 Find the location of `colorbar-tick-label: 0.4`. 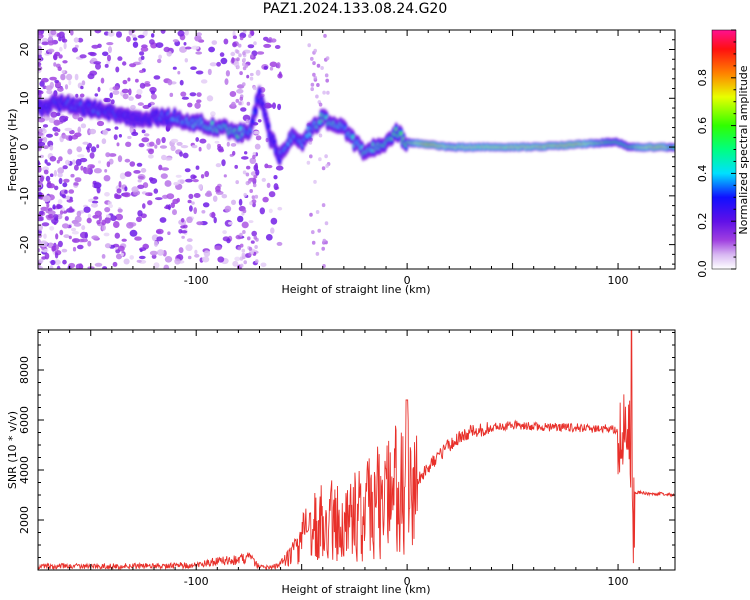

colorbar-tick-label: 0.4 is located at coordinates (702, 174).